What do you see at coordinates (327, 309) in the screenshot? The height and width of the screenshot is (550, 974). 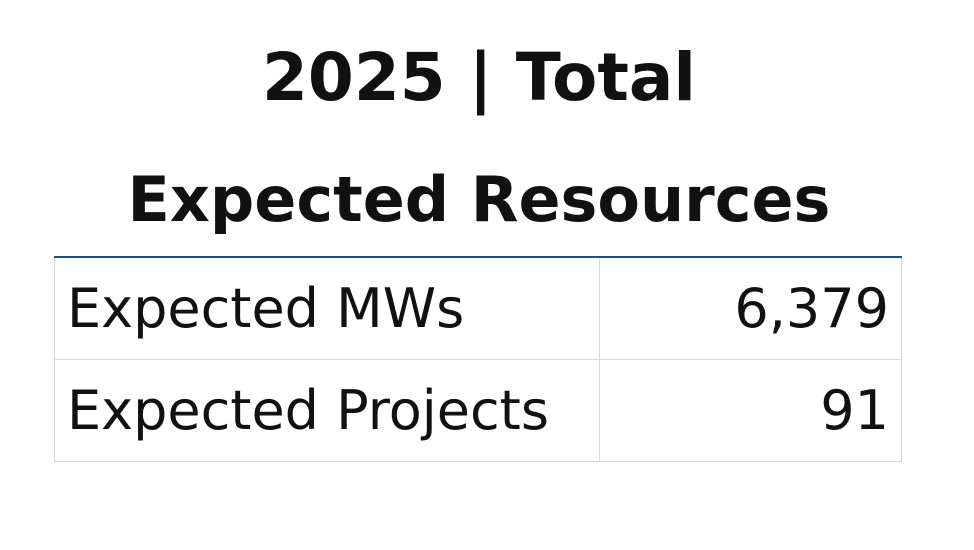 I see `row-label: Expected MWs` at bounding box center [327, 309].